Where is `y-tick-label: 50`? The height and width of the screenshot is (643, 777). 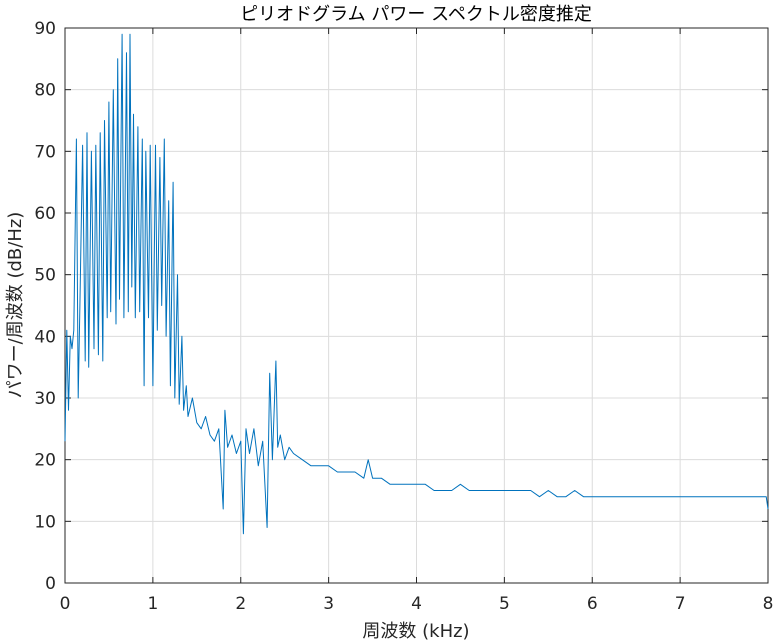 y-tick-label: 50 is located at coordinates (45, 276).